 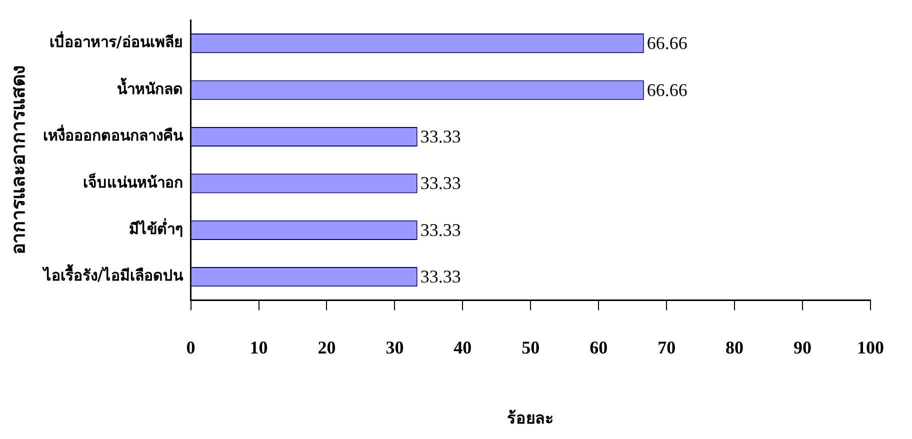 What do you see at coordinates (735, 348) in the screenshot?
I see `x-tick-label: 80` at bounding box center [735, 348].